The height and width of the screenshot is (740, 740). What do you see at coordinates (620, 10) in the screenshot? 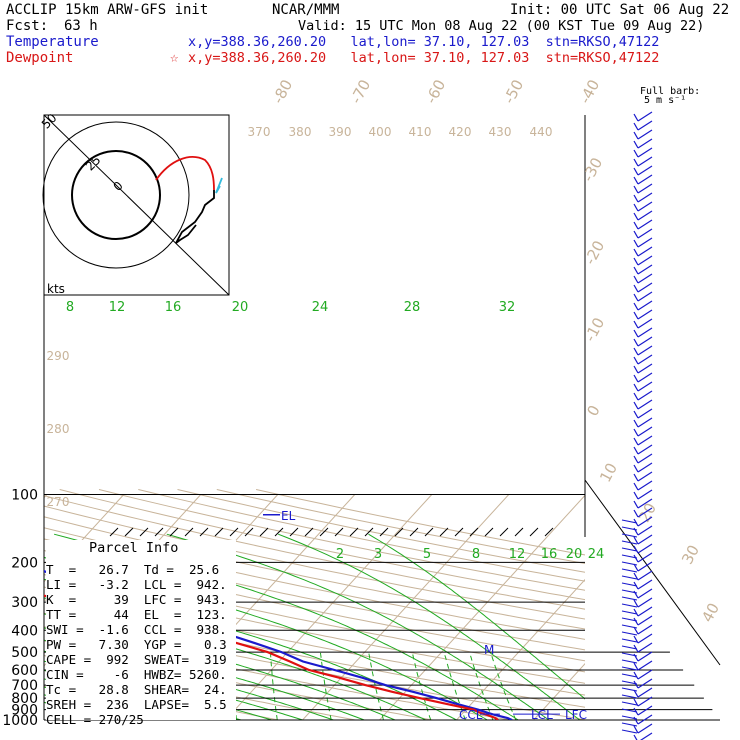
I see `init-time: Init: 00 UTC Sat 06 Aug 22` at bounding box center [620, 10].